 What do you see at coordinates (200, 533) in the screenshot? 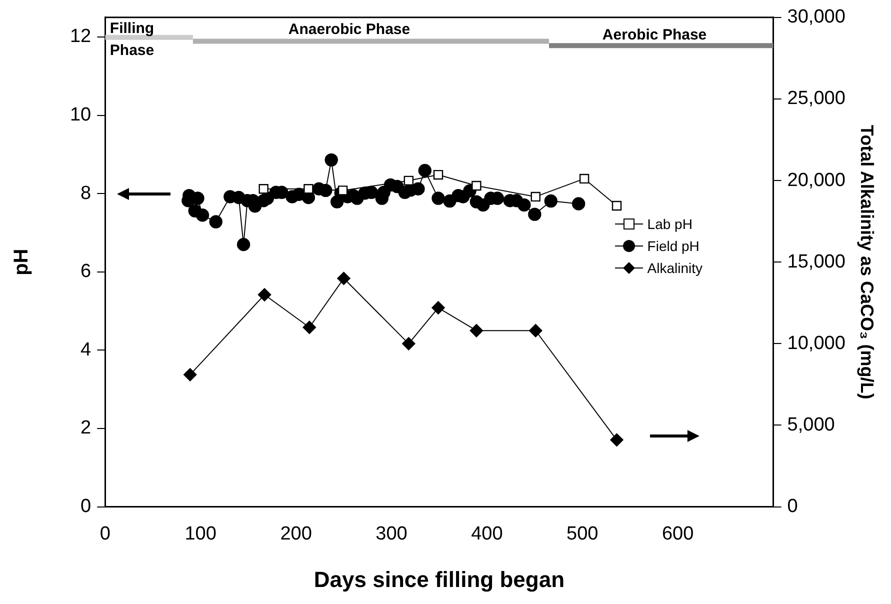
I see `x-tick-label: 100` at bounding box center [200, 533].